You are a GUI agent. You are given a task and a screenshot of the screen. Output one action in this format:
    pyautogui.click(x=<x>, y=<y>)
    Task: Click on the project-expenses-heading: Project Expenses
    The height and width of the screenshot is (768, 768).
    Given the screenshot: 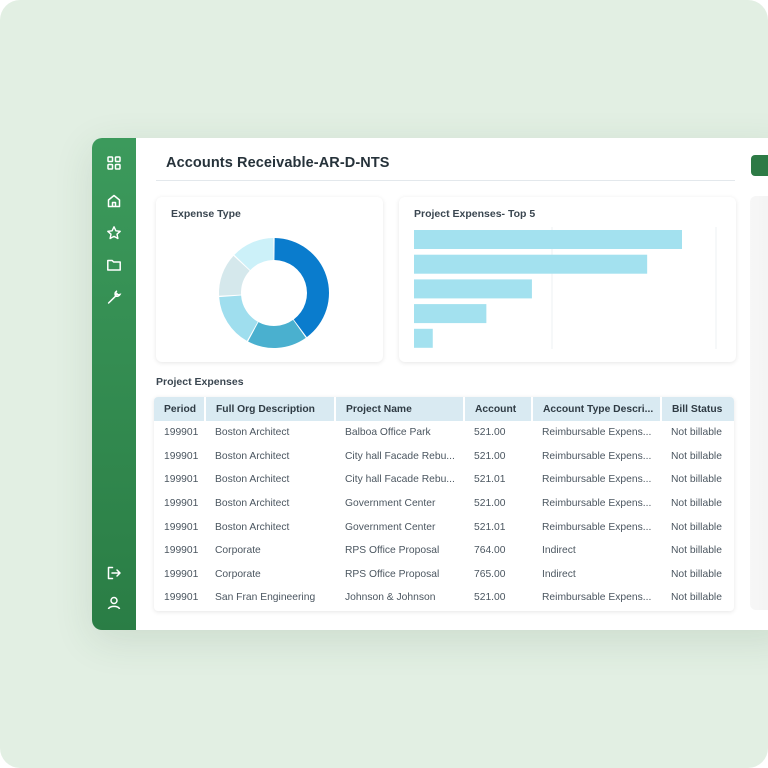 What is the action you would take?
    pyautogui.click(x=200, y=382)
    